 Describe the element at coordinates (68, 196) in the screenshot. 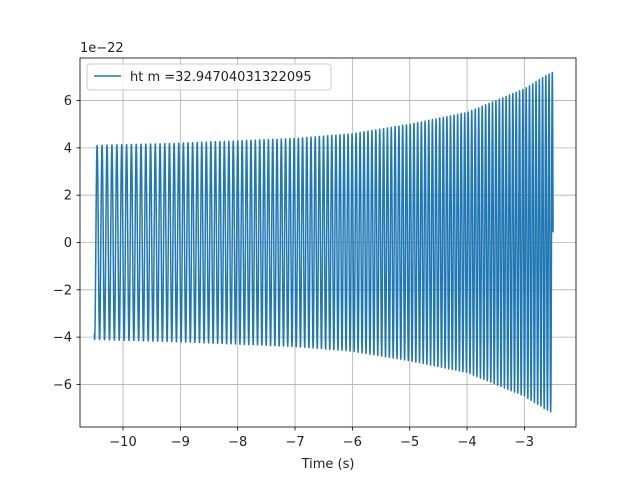

I see `y-tick-label: 2` at that location.